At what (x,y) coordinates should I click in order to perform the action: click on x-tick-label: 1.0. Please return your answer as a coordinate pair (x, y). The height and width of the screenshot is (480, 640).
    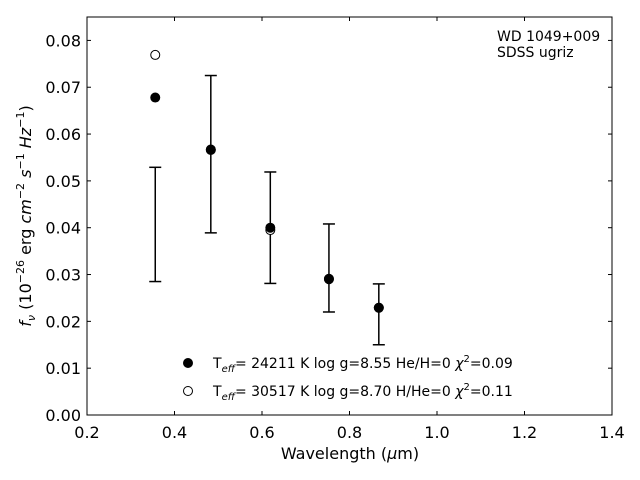
    Looking at the image, I should click on (436, 432).